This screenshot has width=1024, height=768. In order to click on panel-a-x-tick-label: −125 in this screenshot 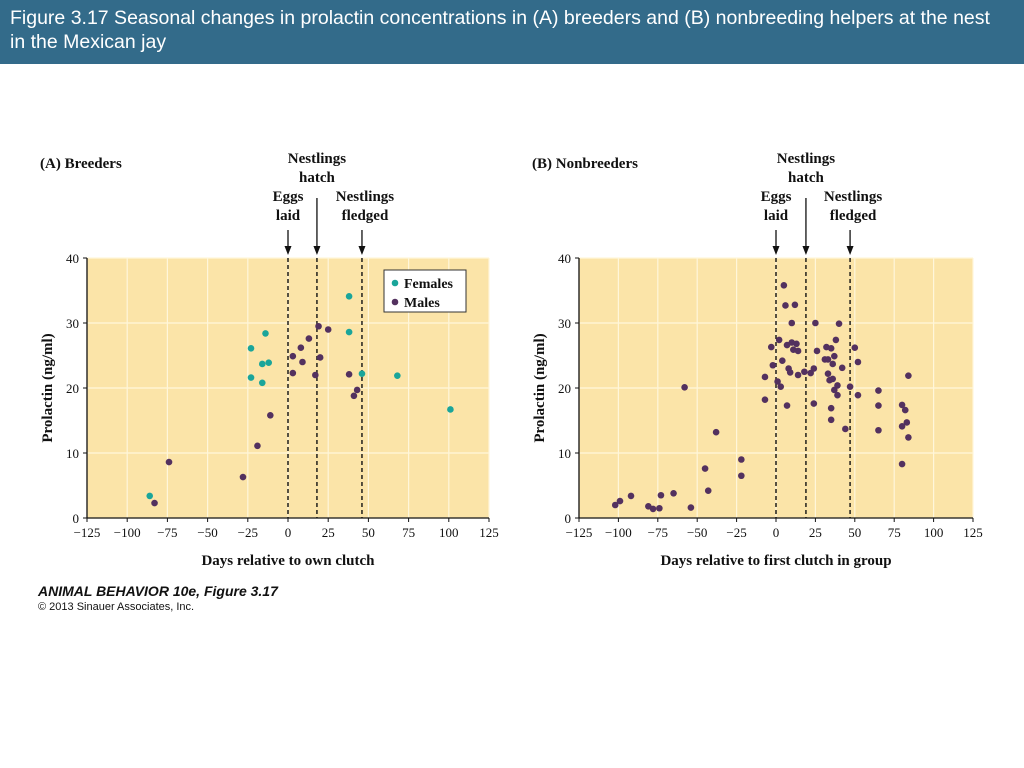, I will do `click(87, 532)`.